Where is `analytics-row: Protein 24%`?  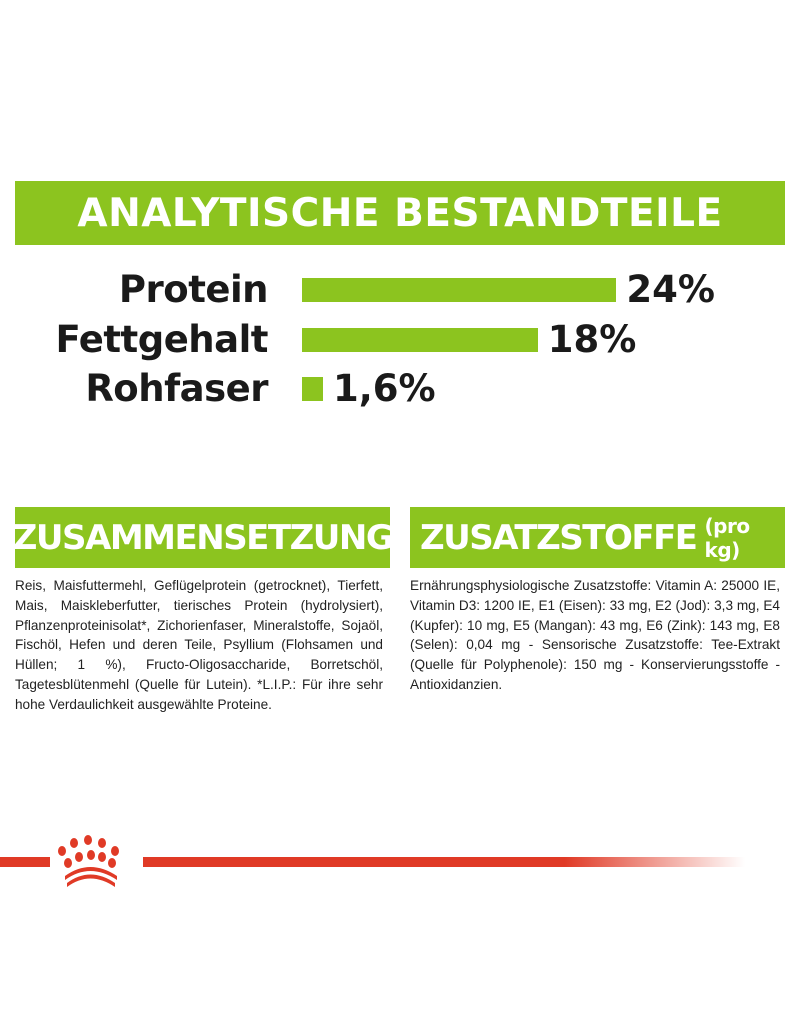 analytics-row: Protein 24% is located at coordinates (400, 290).